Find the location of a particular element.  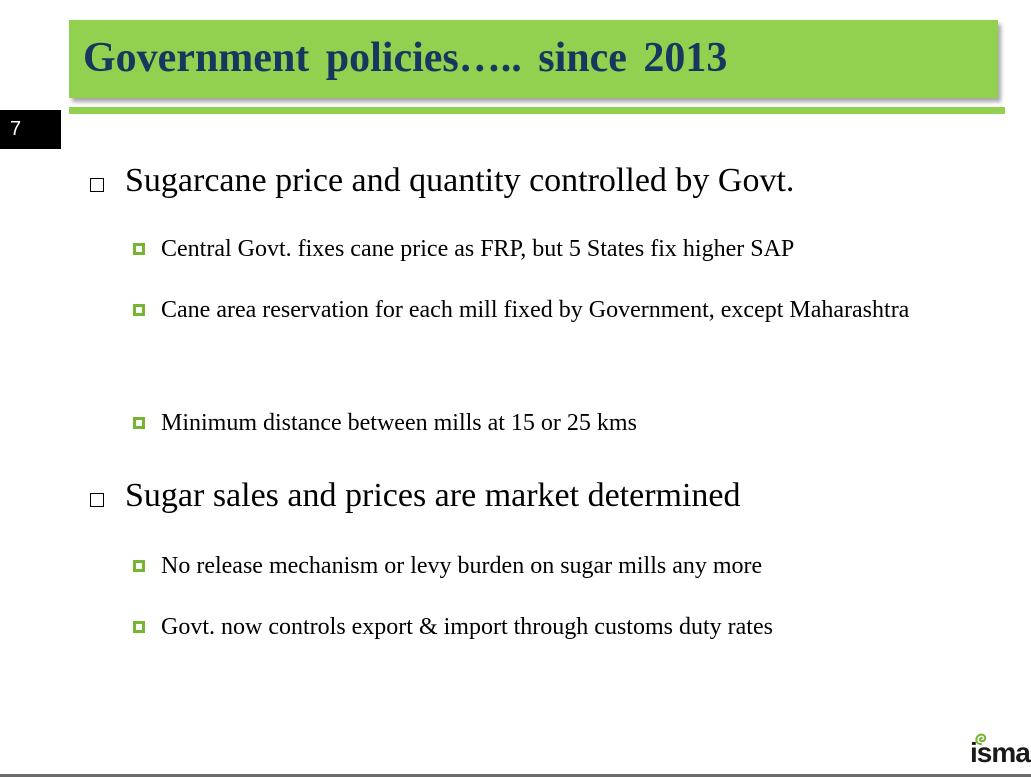

isma-logo: isma is located at coordinates (998, 754).